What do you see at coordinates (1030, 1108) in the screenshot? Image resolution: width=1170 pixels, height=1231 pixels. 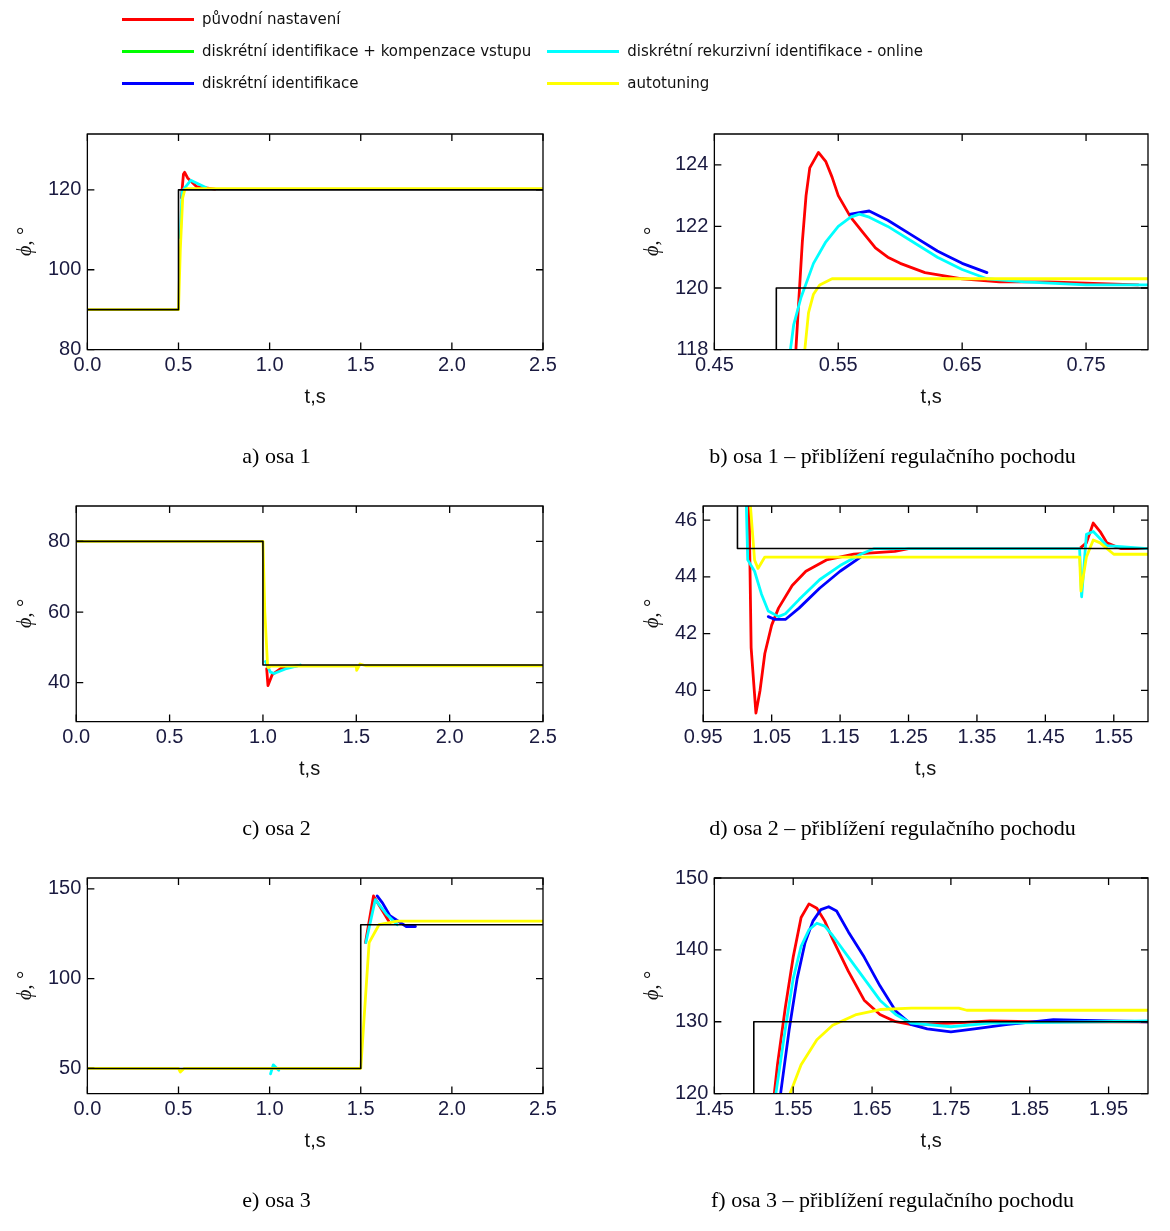 I see `x-tick-label: 1.85` at bounding box center [1030, 1108].